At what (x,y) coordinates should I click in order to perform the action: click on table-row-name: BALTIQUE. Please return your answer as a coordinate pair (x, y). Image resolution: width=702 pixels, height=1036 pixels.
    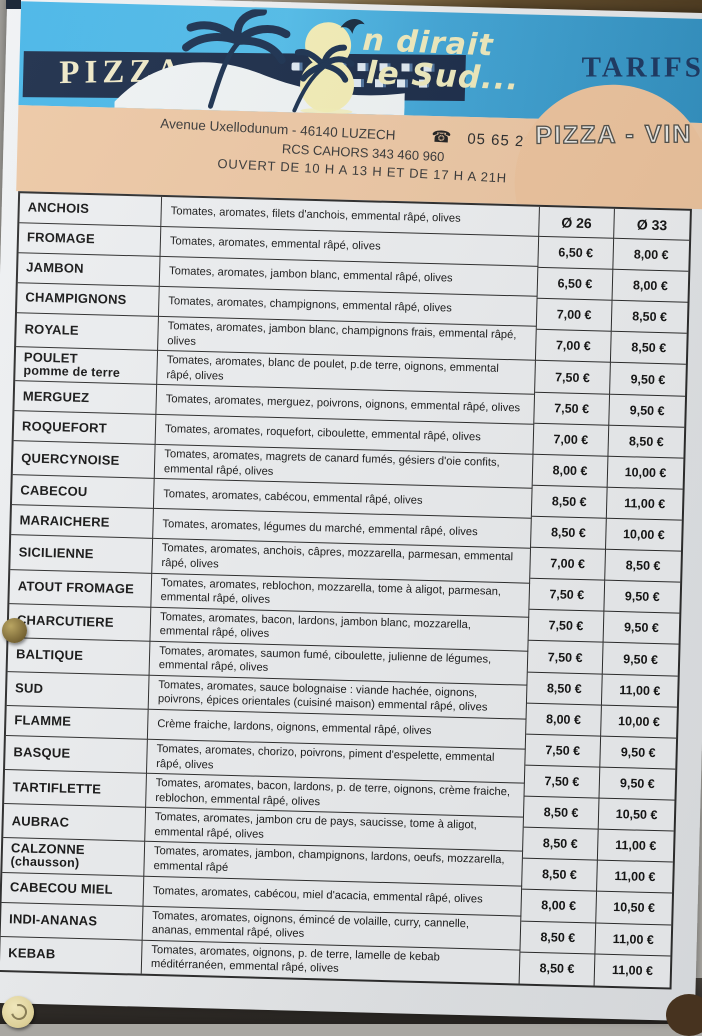
    Looking at the image, I should click on (79, 657).